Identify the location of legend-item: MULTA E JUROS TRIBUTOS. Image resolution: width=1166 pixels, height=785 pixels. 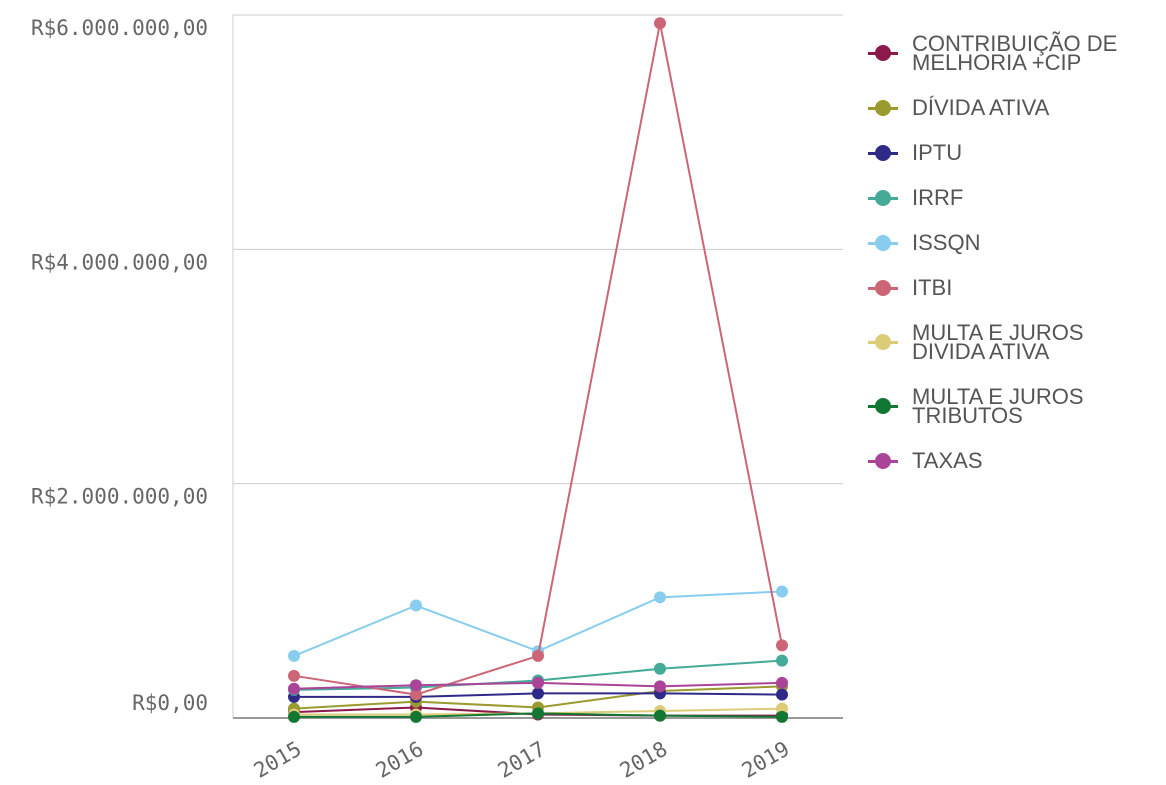
(1013, 406).